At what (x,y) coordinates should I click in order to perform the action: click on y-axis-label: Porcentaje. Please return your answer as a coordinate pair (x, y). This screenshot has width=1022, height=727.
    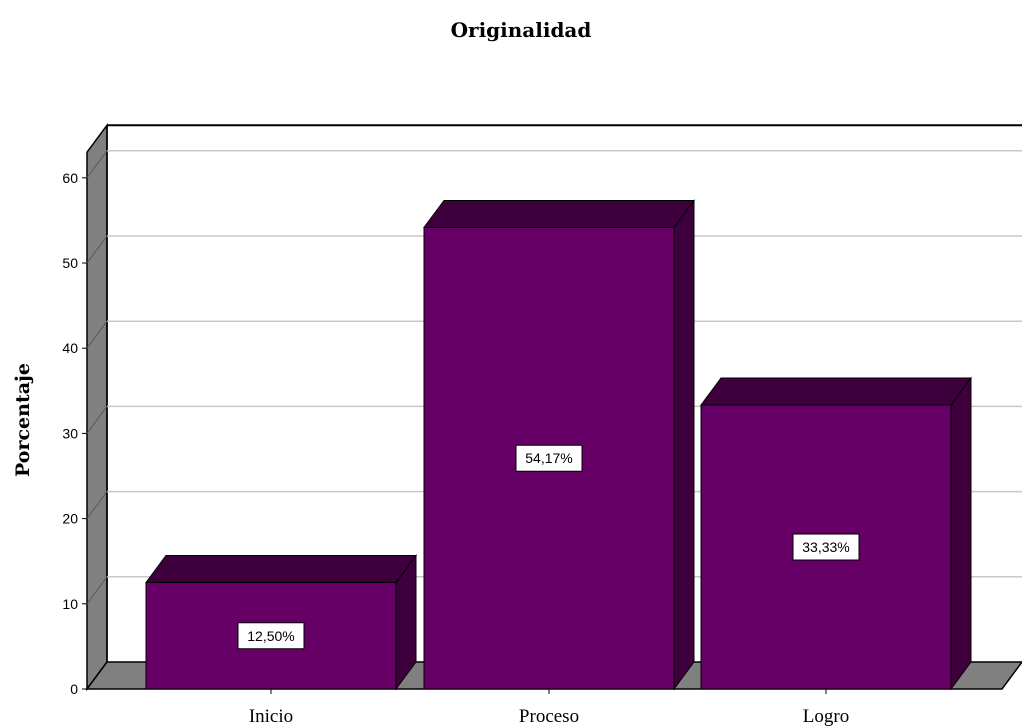
    Looking at the image, I should click on (23, 420).